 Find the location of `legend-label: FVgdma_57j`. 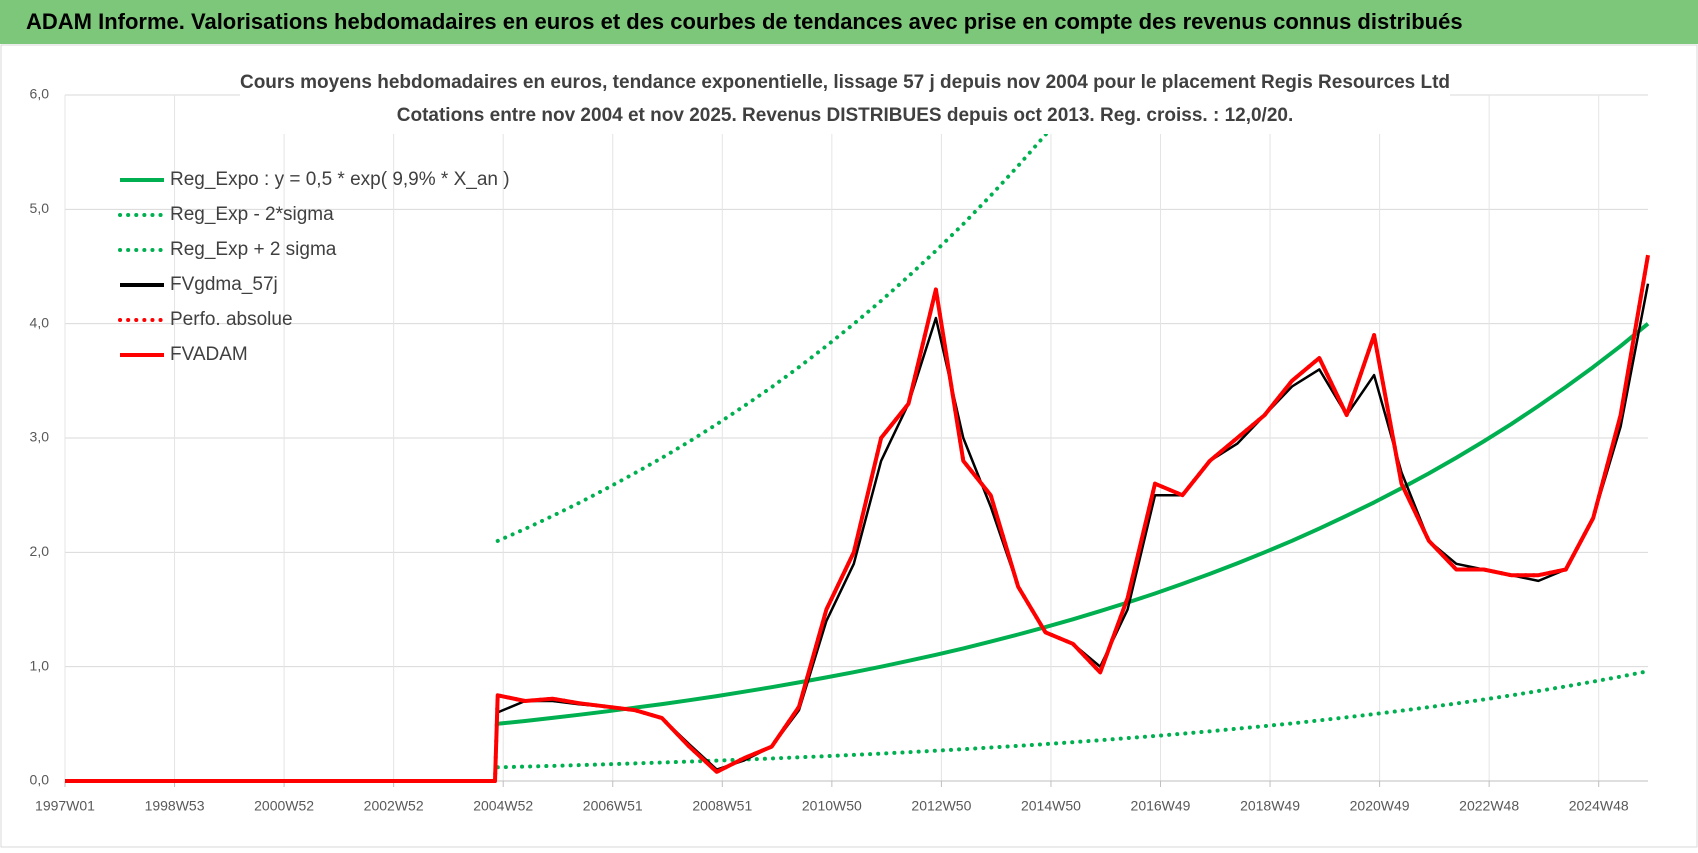

legend-label: FVgdma_57j is located at coordinates (224, 284).